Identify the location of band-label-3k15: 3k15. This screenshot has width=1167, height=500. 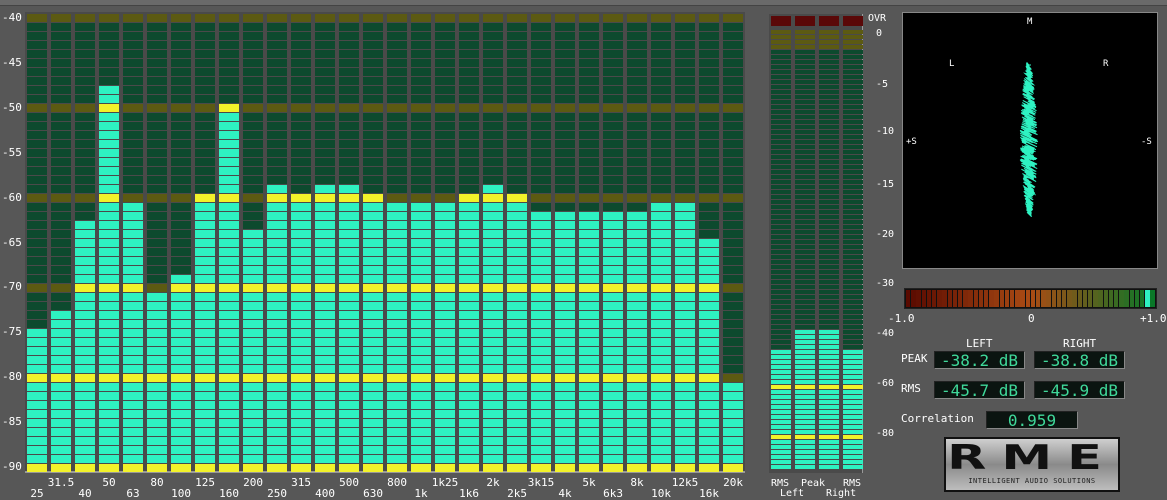
(541, 482).